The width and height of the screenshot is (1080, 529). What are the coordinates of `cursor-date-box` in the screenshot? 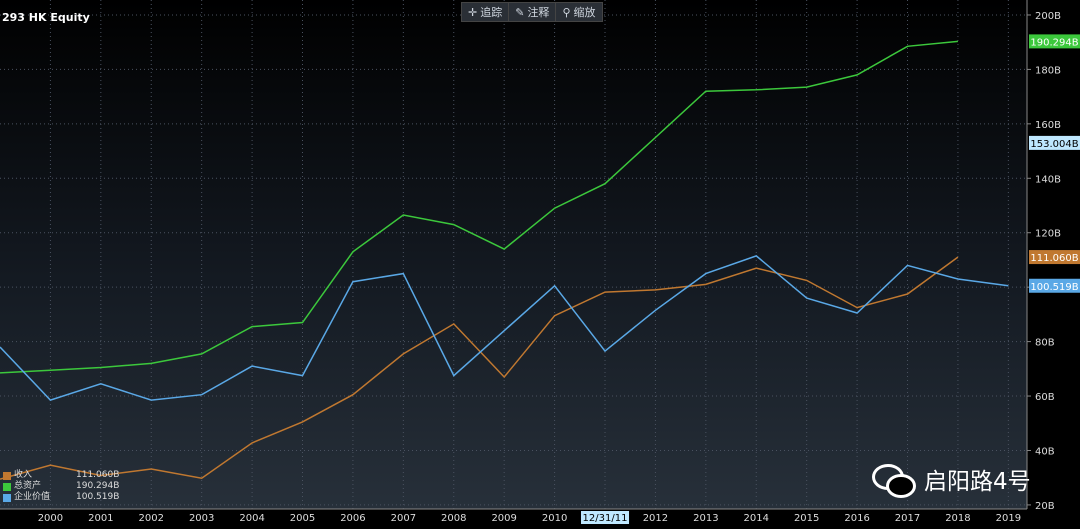 It's located at (605, 517).